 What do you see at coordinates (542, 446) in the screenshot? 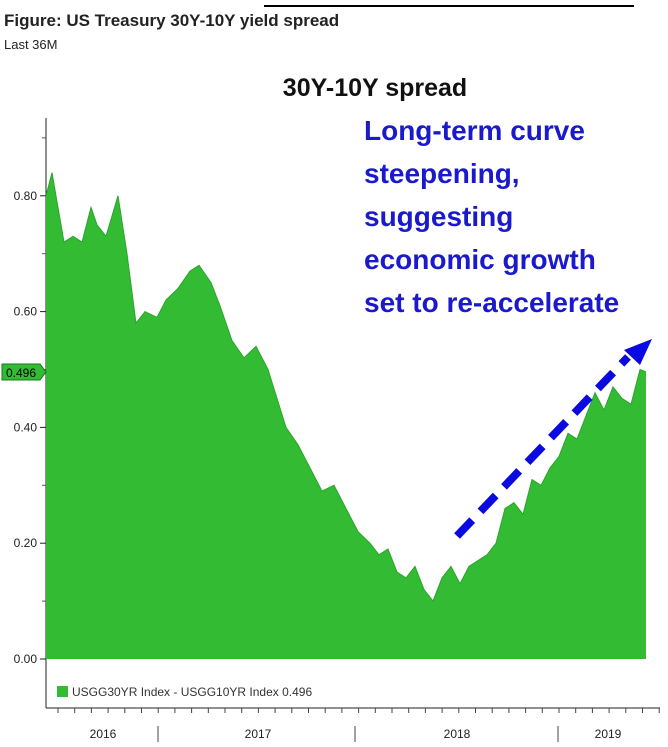
I see `trend-arrow-shaft` at bounding box center [542, 446].